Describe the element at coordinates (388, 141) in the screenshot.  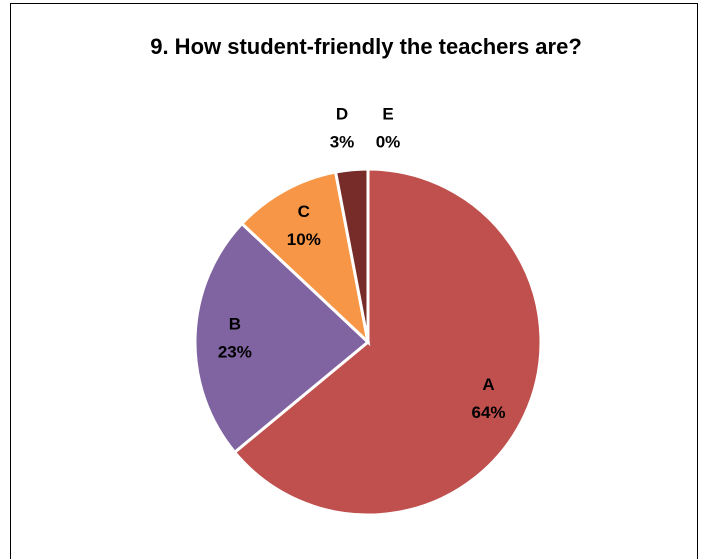
I see `slice-value-label: 0%` at that location.